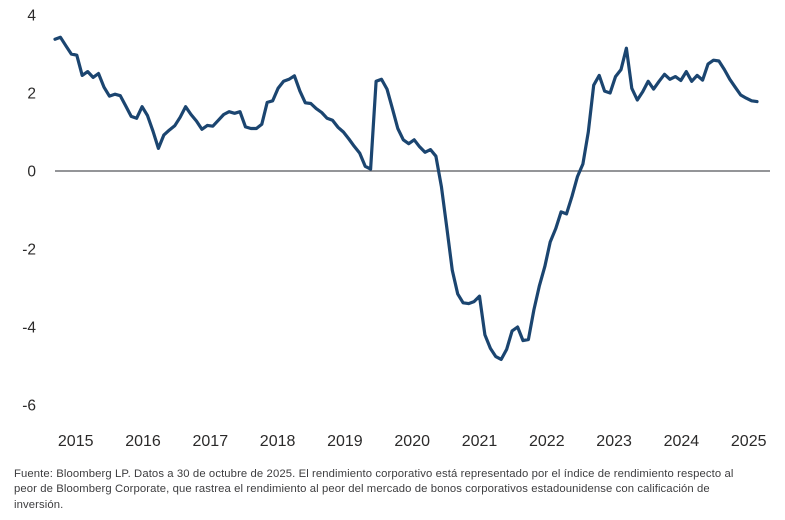 This screenshot has height=520, width=785. What do you see at coordinates (278, 441) in the screenshot?
I see `x-tick-label: 2018` at bounding box center [278, 441].